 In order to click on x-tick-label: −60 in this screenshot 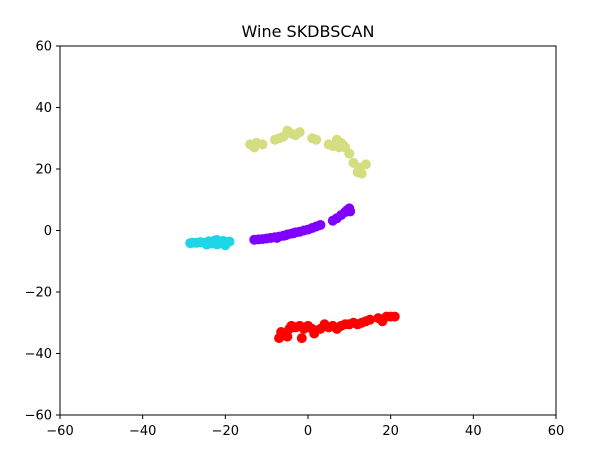, I will do `click(59, 431)`.